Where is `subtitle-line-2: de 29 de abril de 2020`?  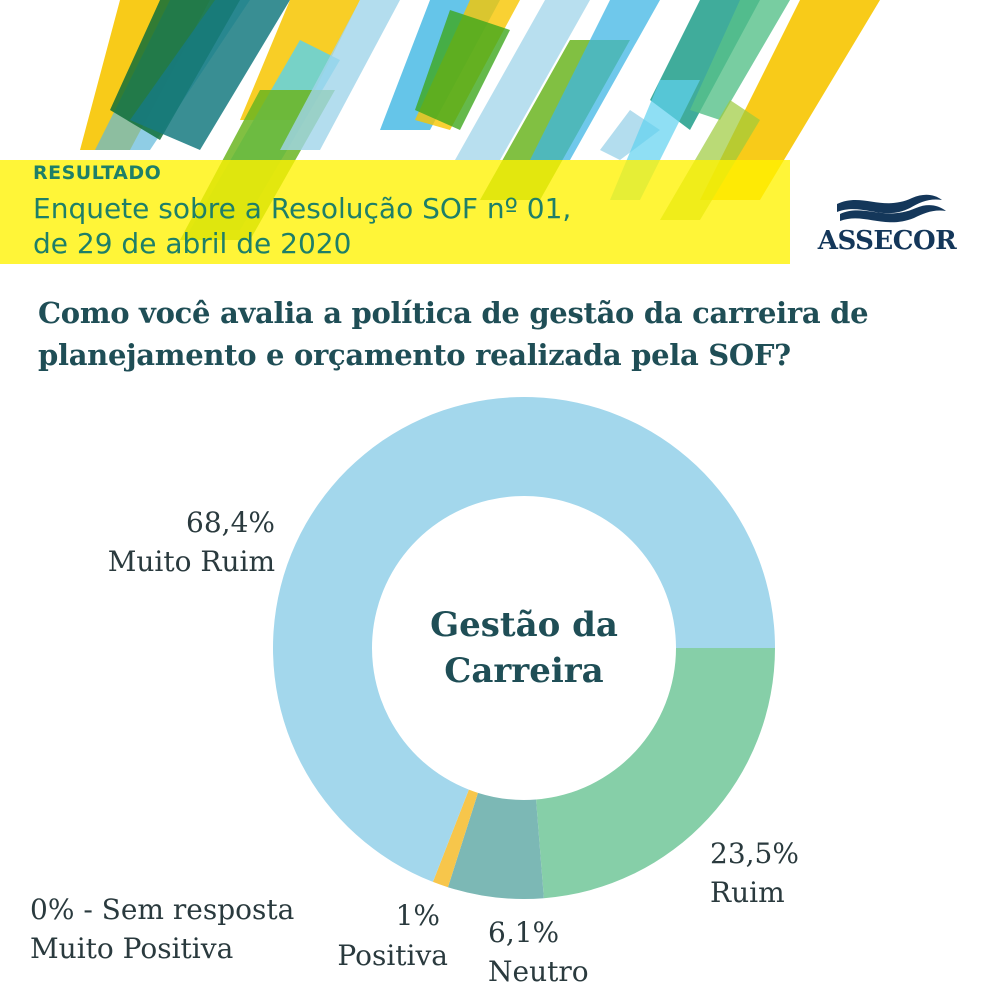 subtitle-line-2: de 29 de abril de 2020 is located at coordinates (192, 243).